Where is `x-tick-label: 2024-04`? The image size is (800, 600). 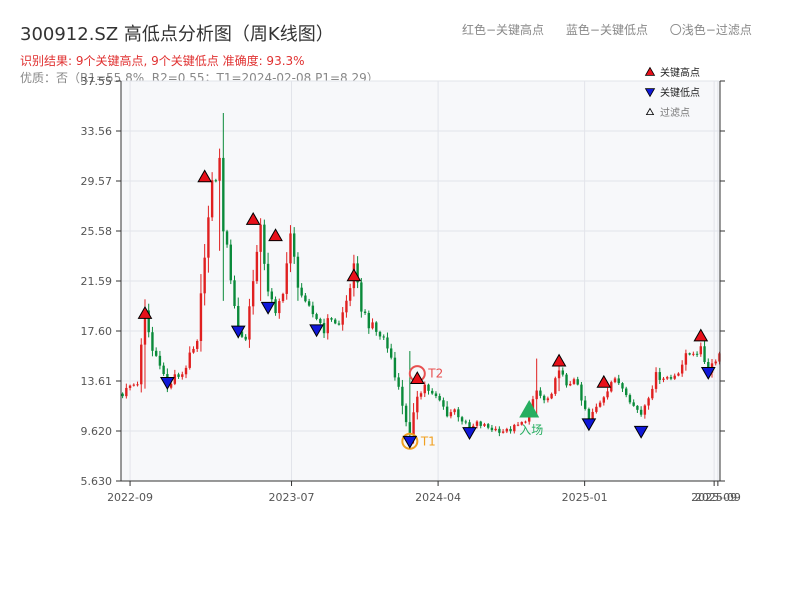 x-tick-label: 2024-04 is located at coordinates (438, 497).